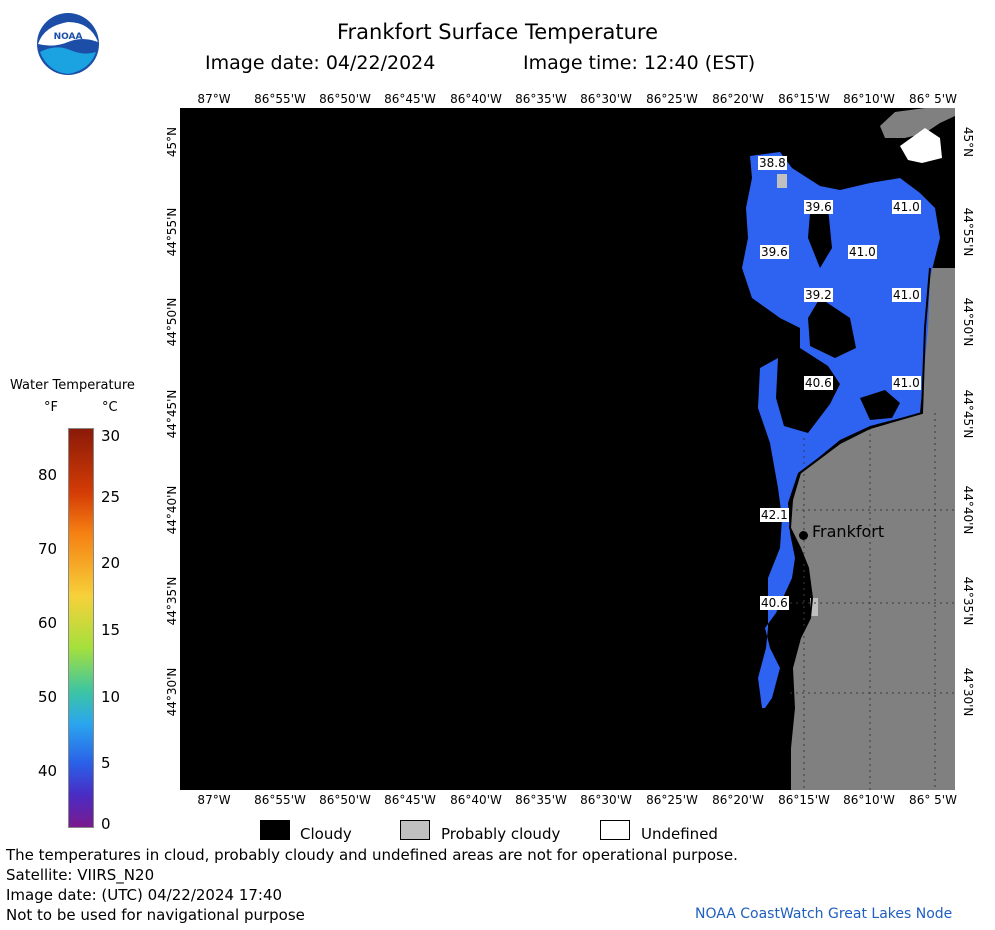 The height and width of the screenshot is (930, 995). I want to click on c-tick: 20, so click(111, 563).